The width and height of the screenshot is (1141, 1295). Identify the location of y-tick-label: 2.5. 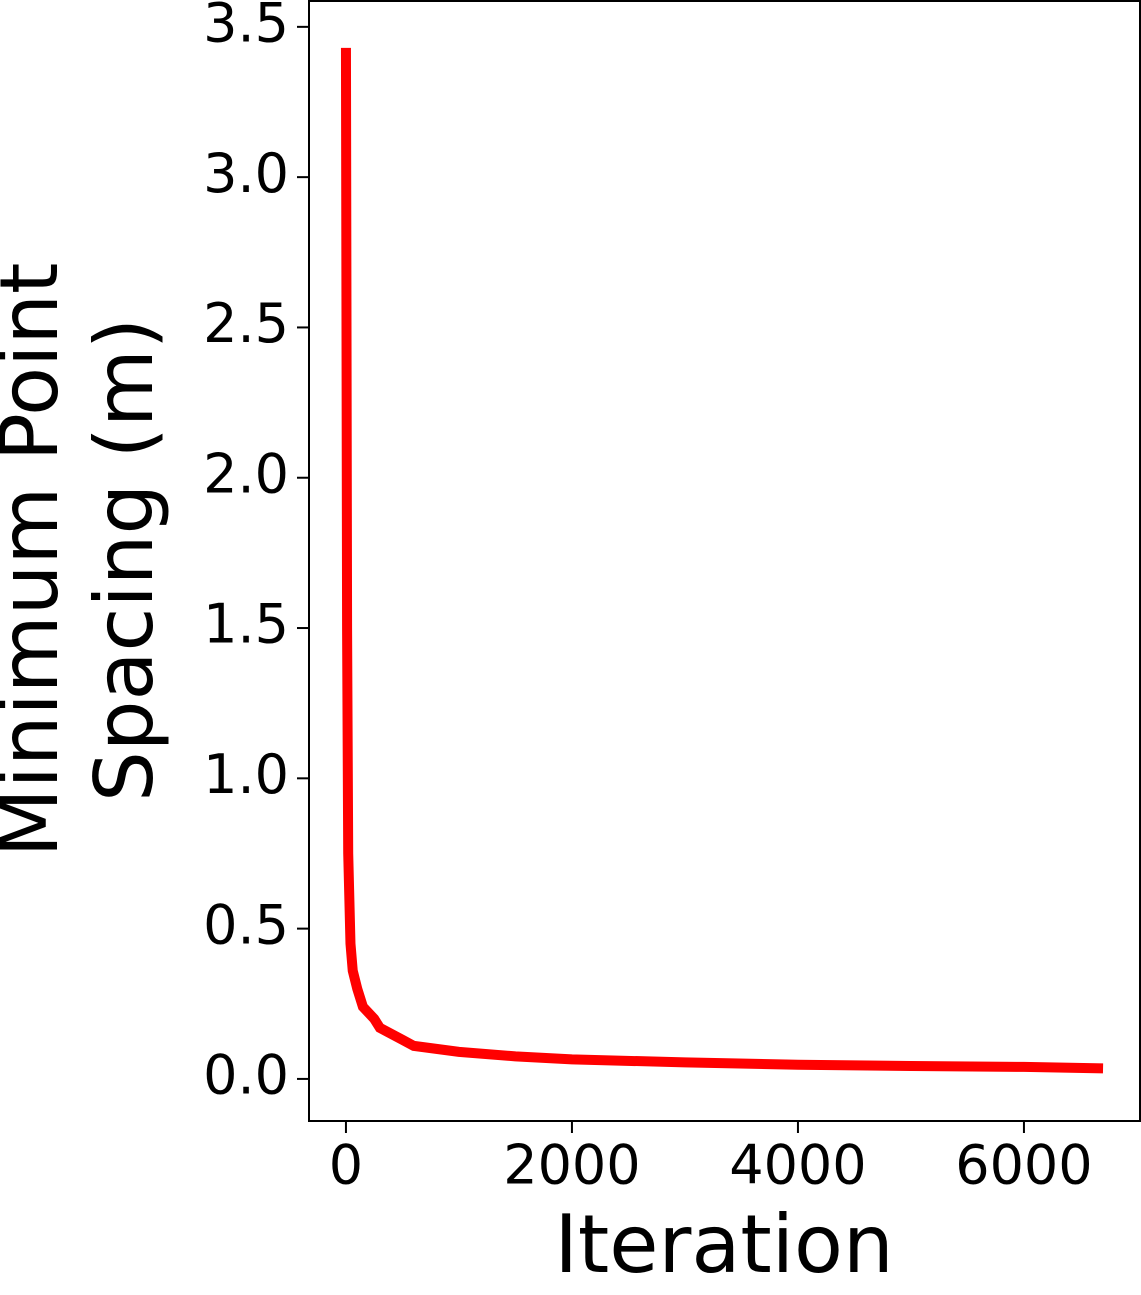
(246, 323).